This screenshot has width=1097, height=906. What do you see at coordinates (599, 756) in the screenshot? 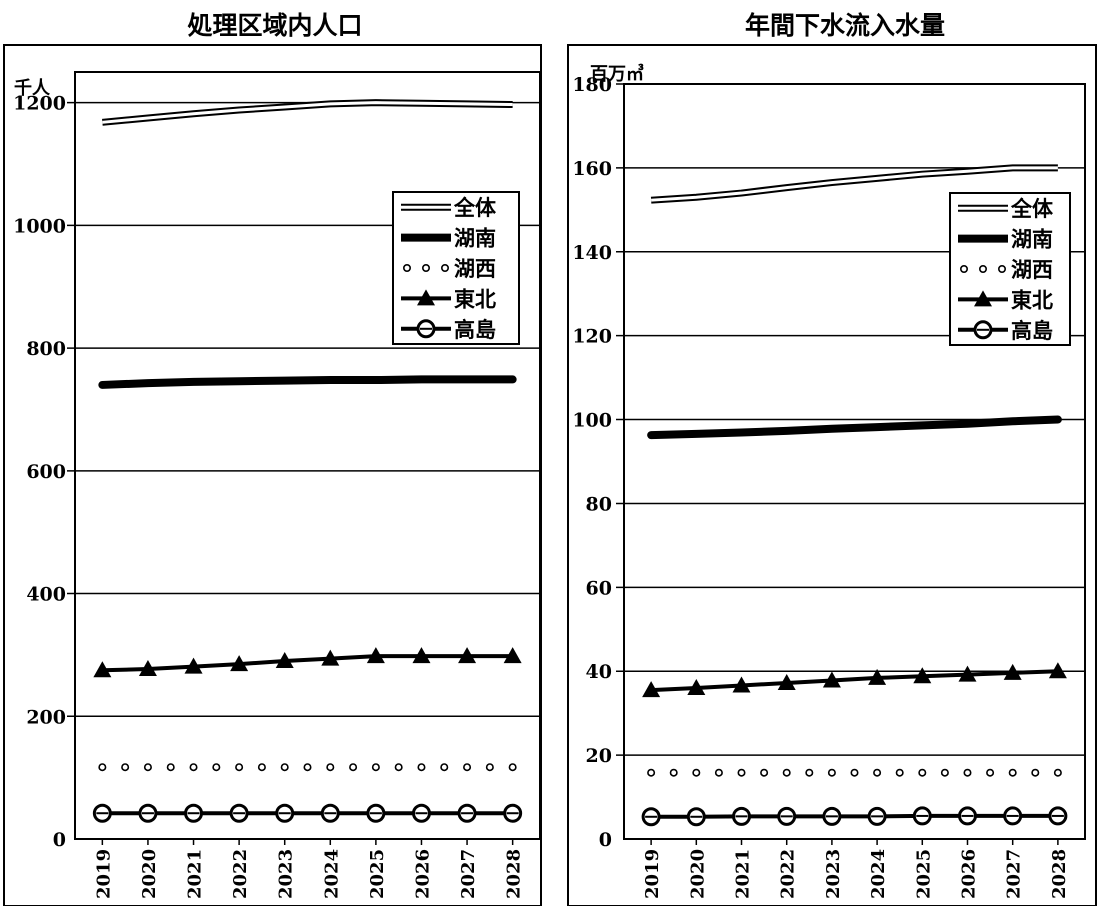
I see `y-tick-label: 20` at bounding box center [599, 756].